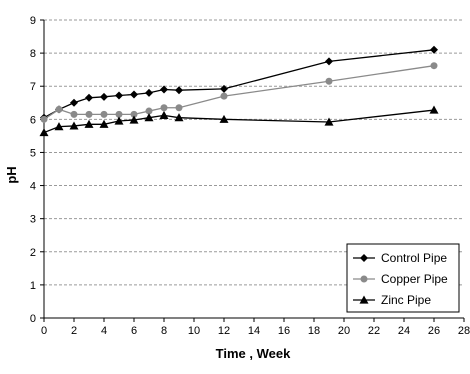 The image size is (470, 374). I want to click on series-zinc-pipe, so click(239, 121).